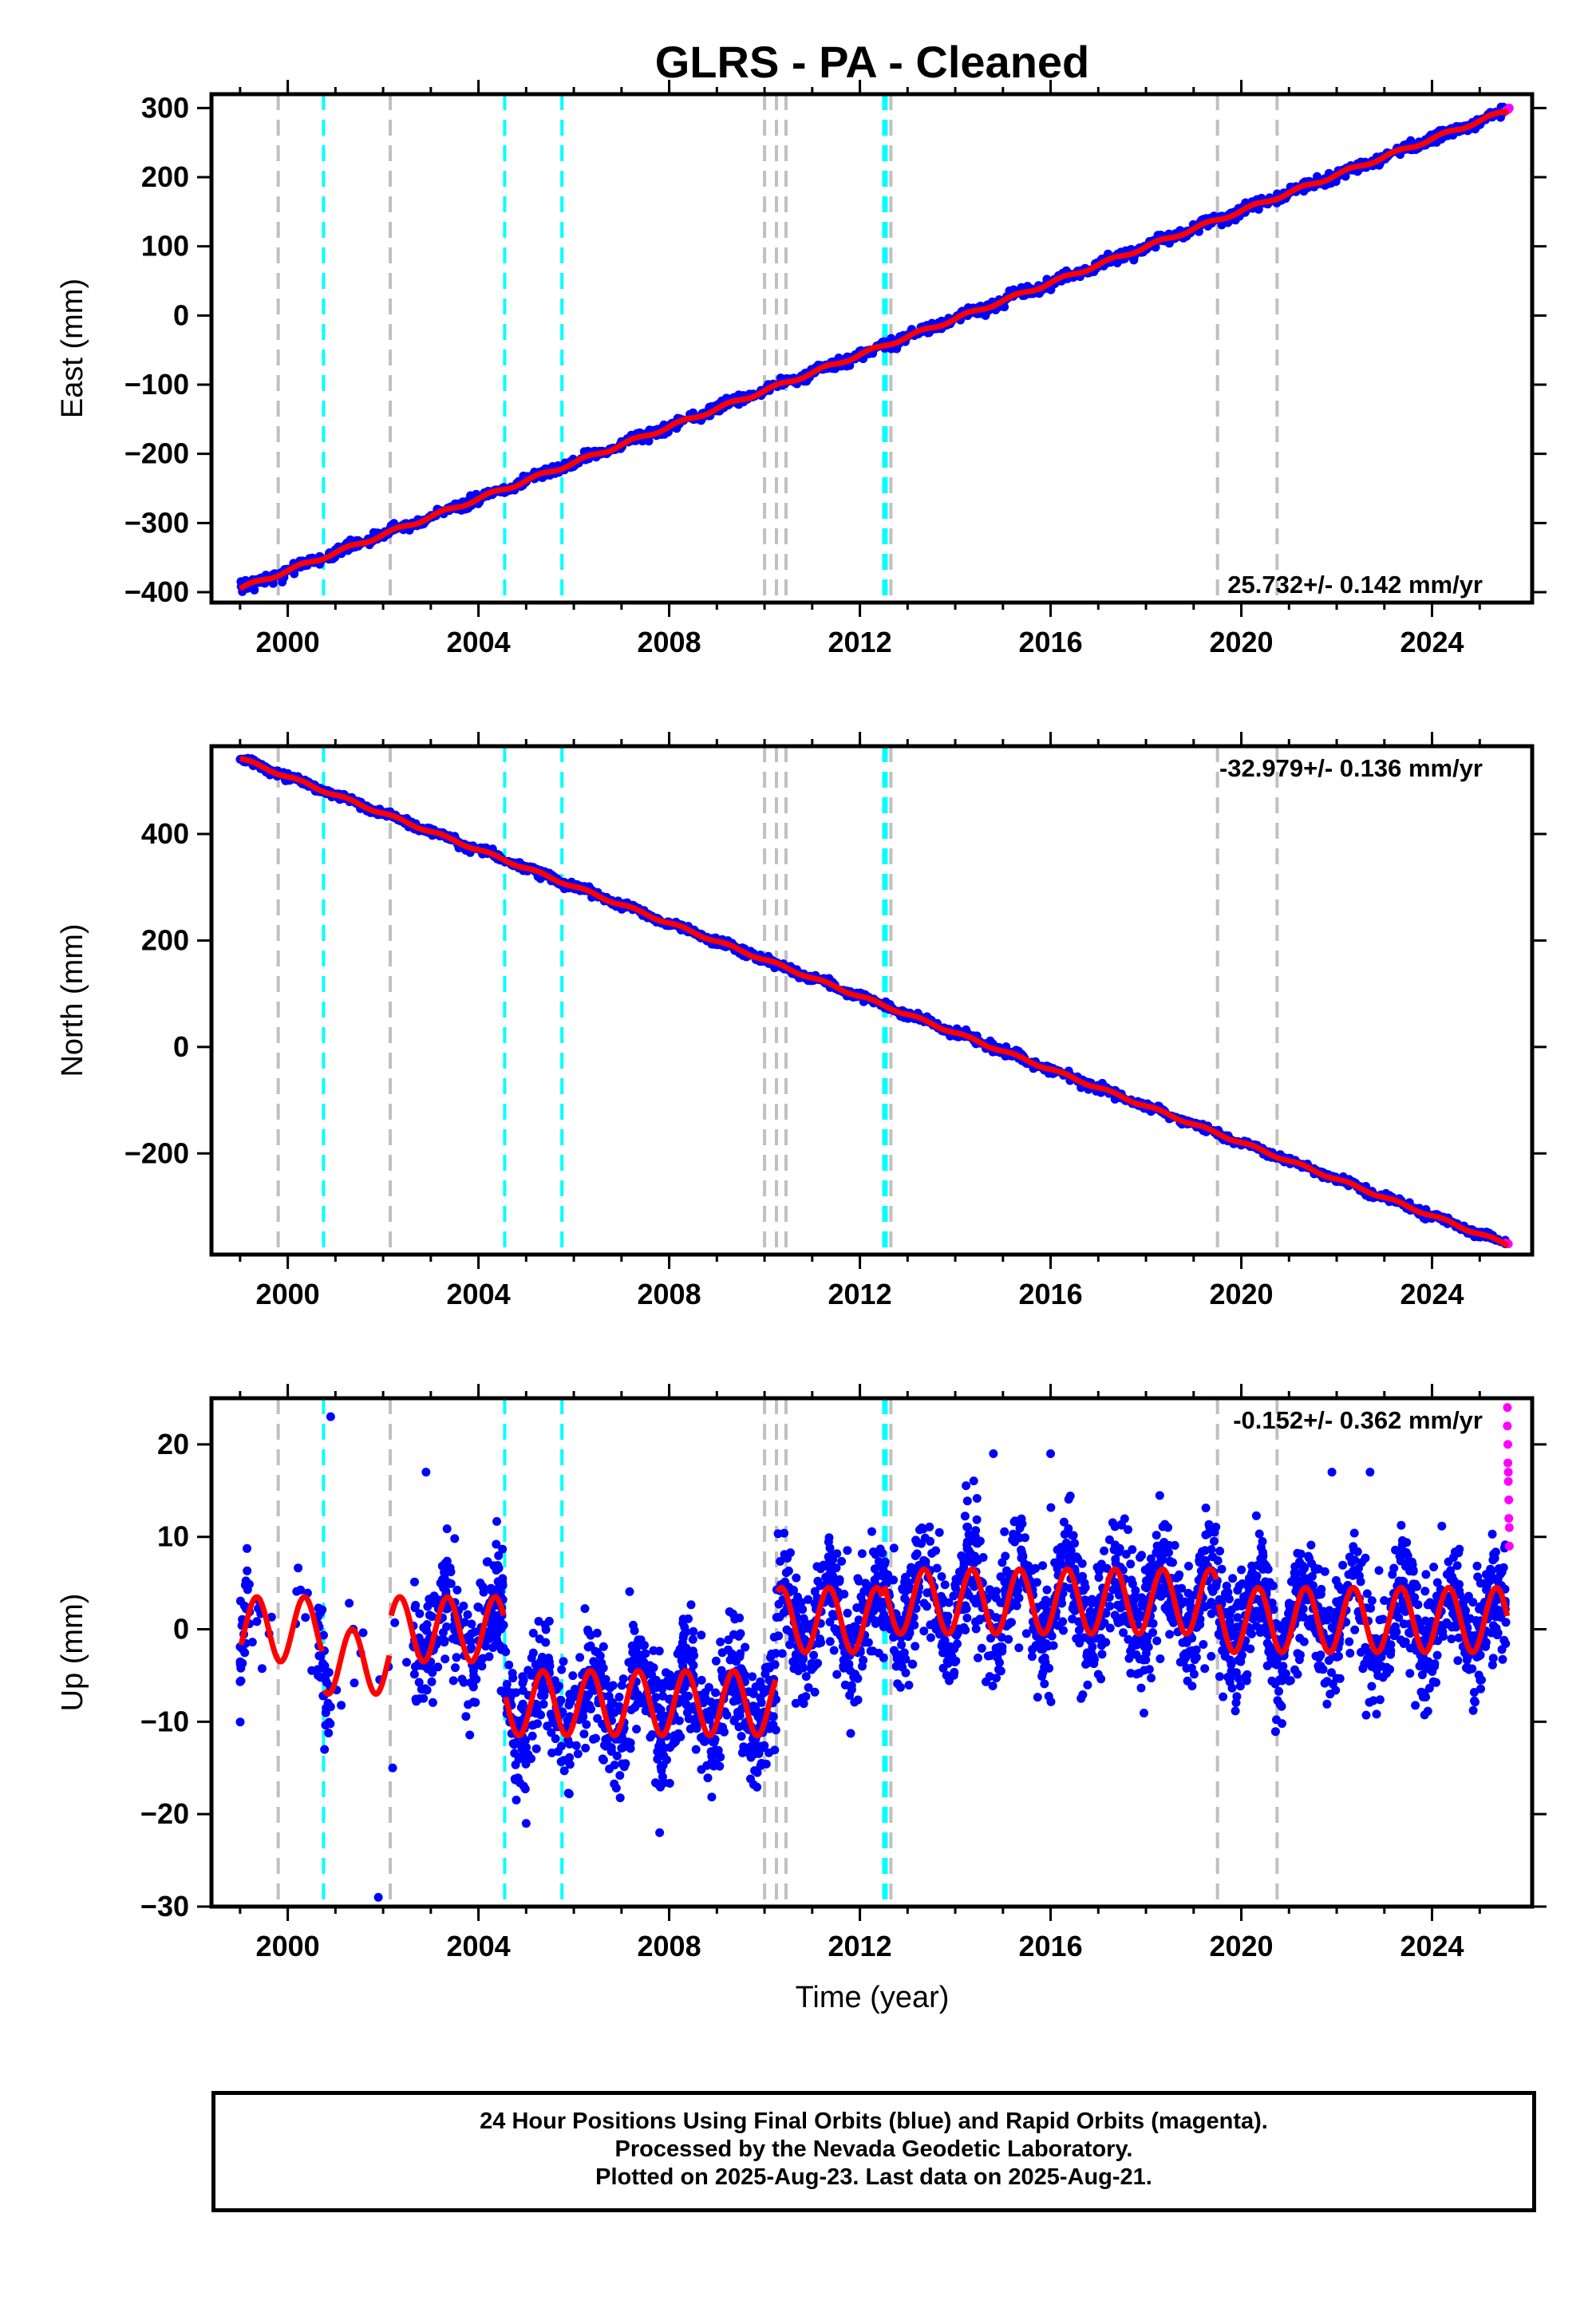  I want to click on x-tick-label: 2008, so click(669, 1294).